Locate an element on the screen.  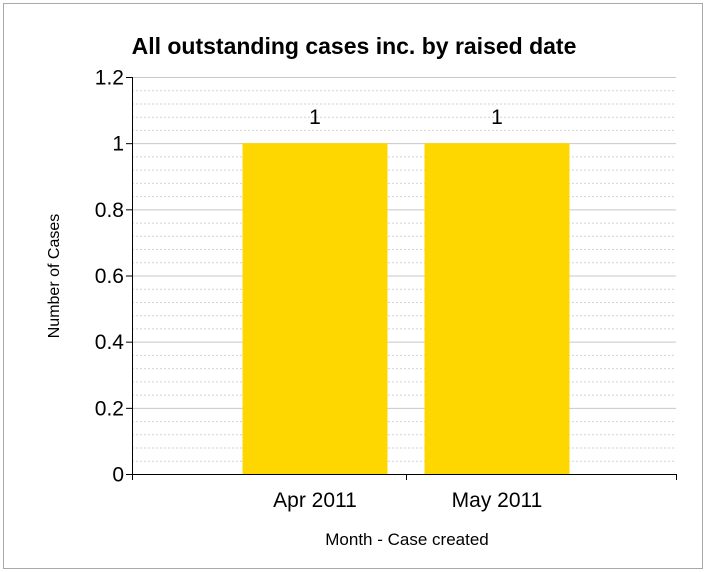
y-tick-label: 0.4 is located at coordinates (110, 342).